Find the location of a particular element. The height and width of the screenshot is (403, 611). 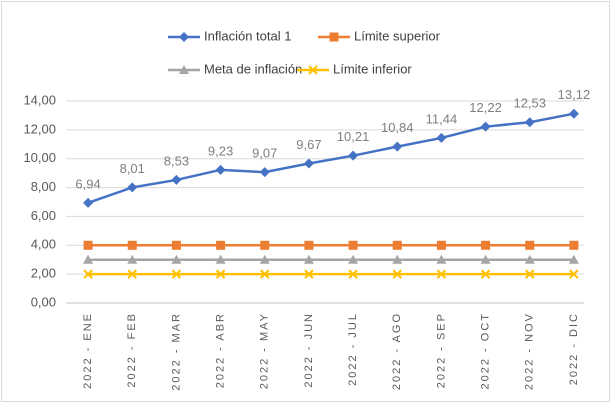

x-tick-label: 2022 - AGO is located at coordinates (397, 351).